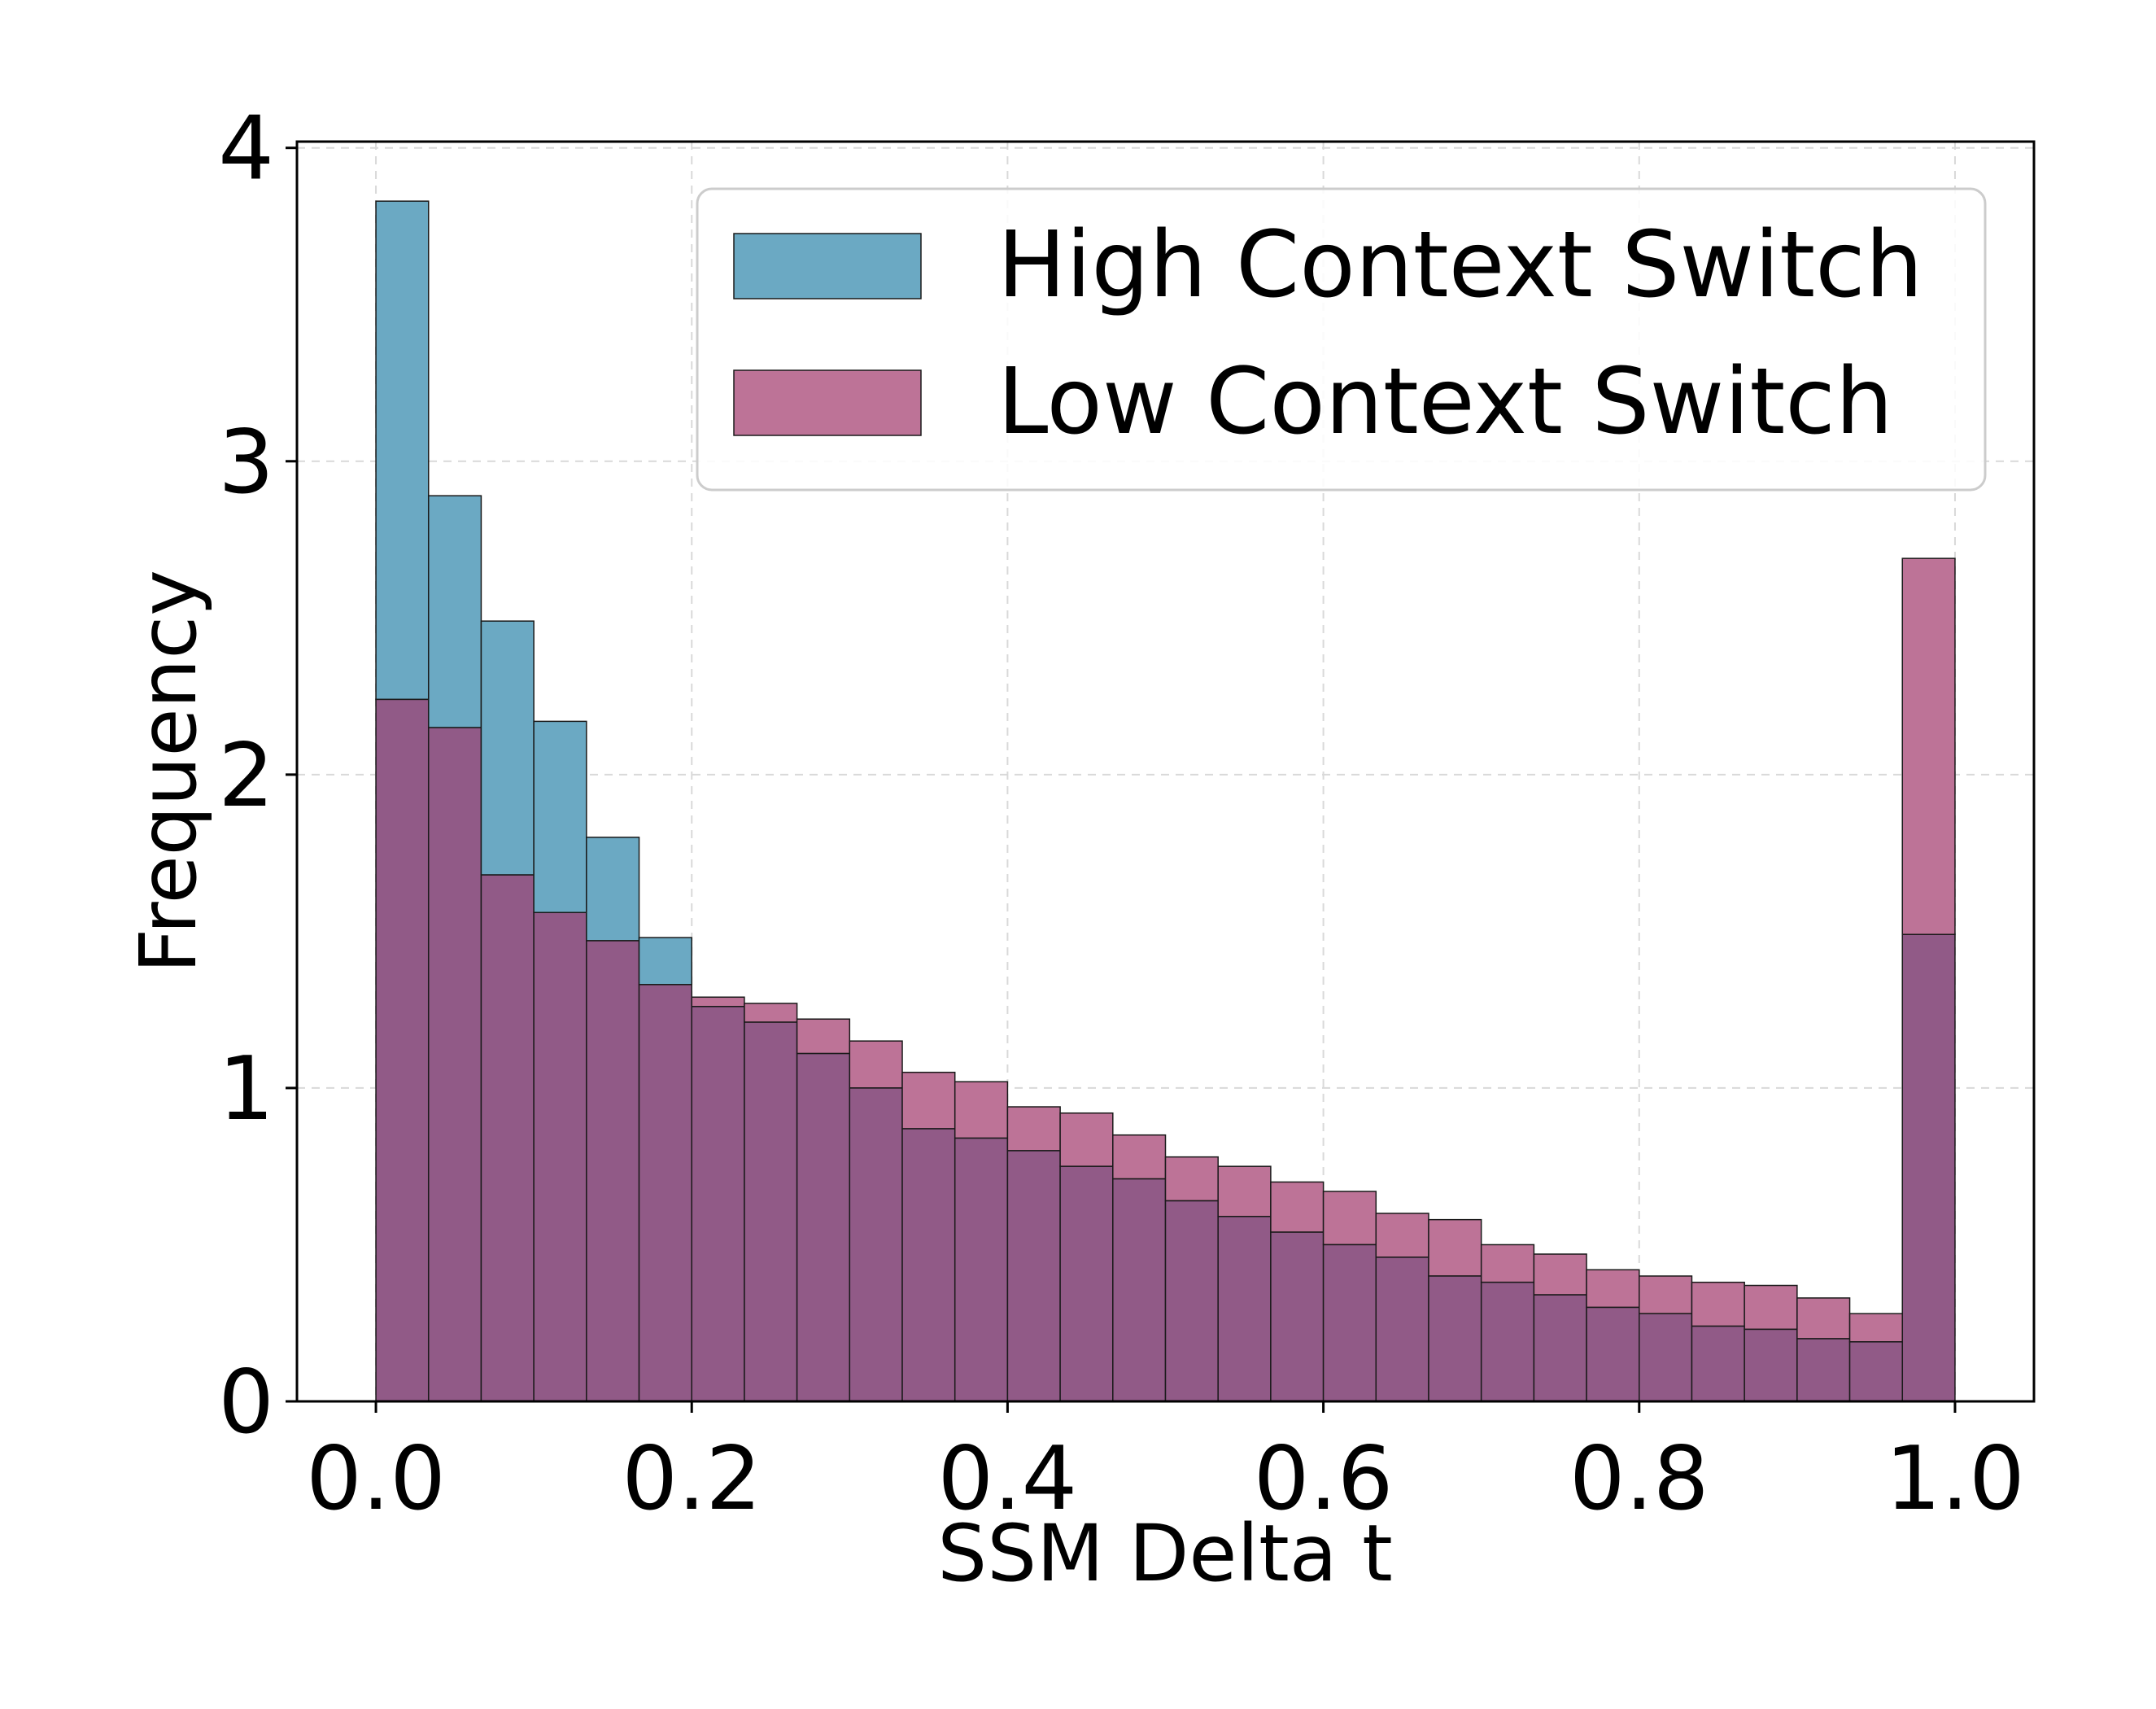 The image size is (2156, 1709). What do you see at coordinates (692, 1479) in the screenshot?
I see `x-tick-label: 0.2` at bounding box center [692, 1479].